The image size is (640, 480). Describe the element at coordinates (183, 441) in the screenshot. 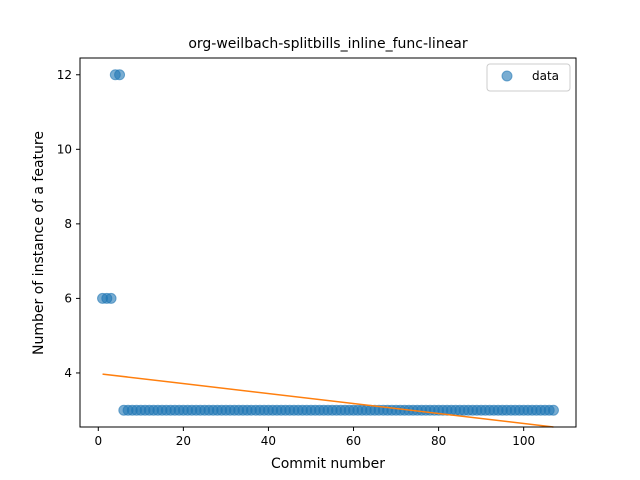

I see `x-tick-label: 20` at that location.